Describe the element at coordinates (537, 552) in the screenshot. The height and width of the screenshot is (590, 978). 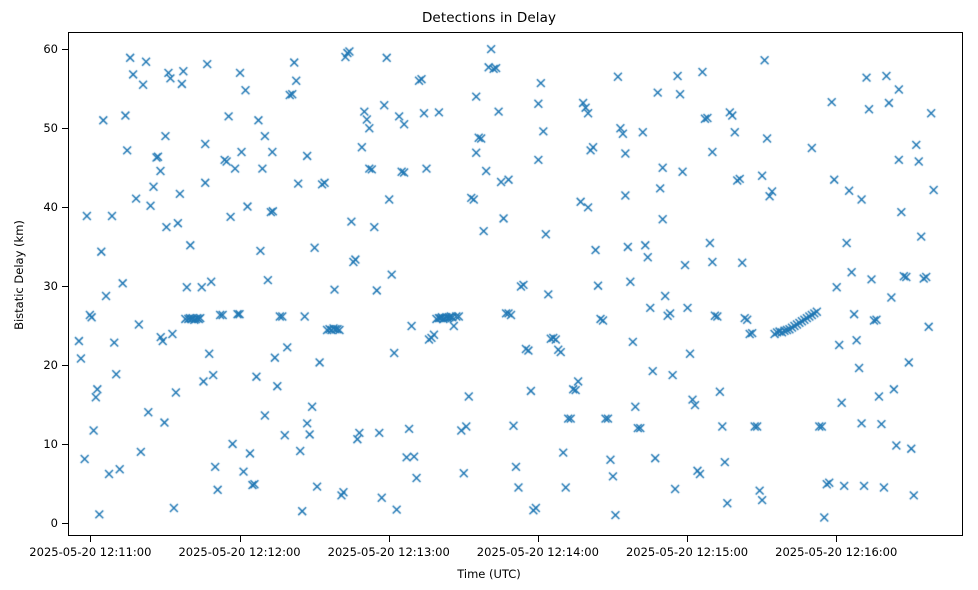
I see `x-tick-label: 2025-05-20 12:14:00` at that location.